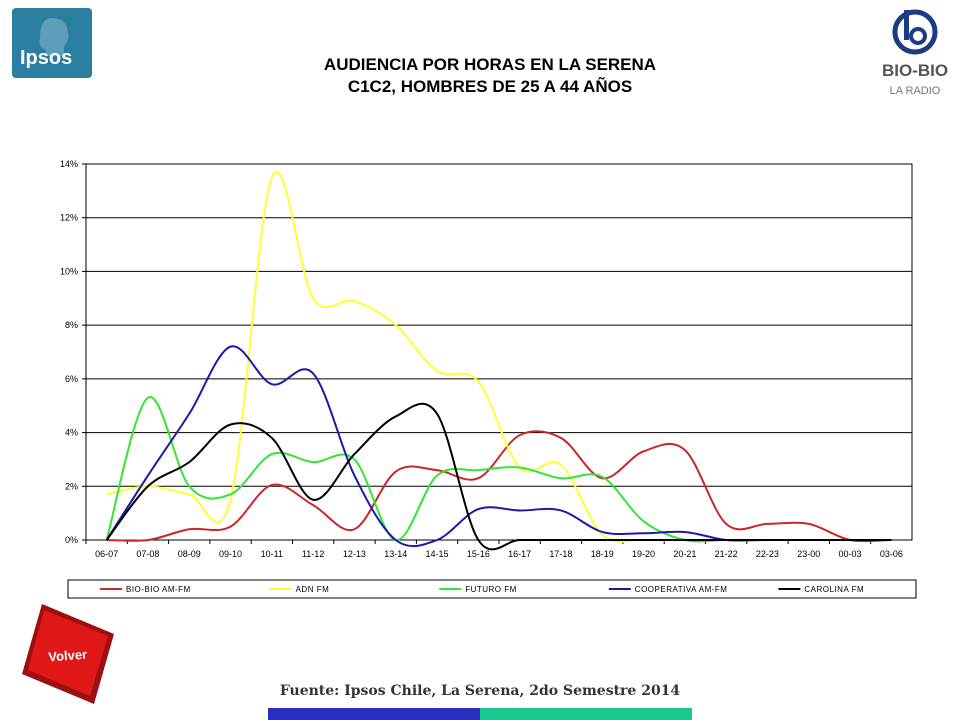 The height and width of the screenshot is (720, 960). What do you see at coordinates (230, 554) in the screenshot?
I see `x-tick-label: 09-10` at bounding box center [230, 554].